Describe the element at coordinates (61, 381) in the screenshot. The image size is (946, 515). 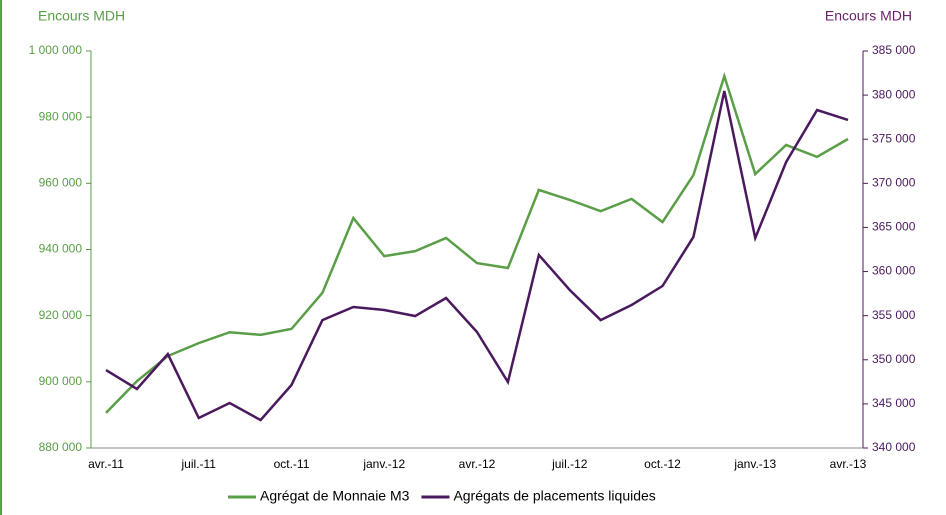
I see `y-tick-label: 900 000` at that location.